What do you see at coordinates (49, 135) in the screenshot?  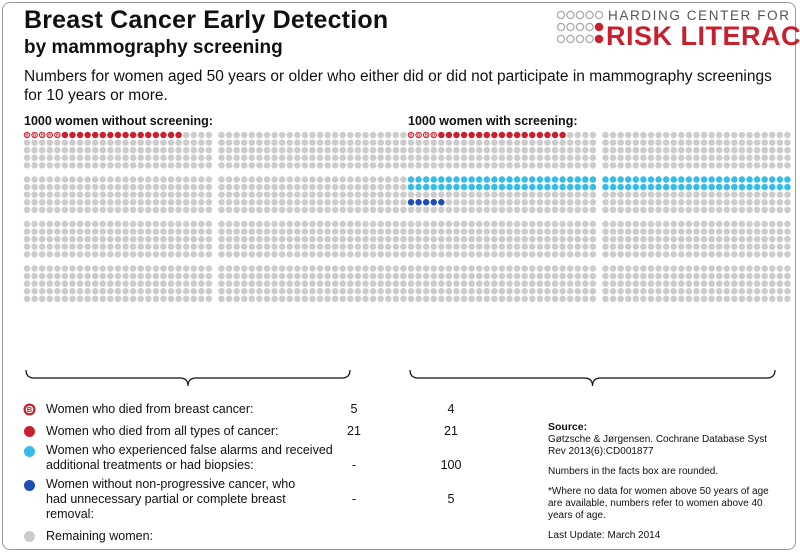 I see `breast-cancer-badge` at bounding box center [49, 135].